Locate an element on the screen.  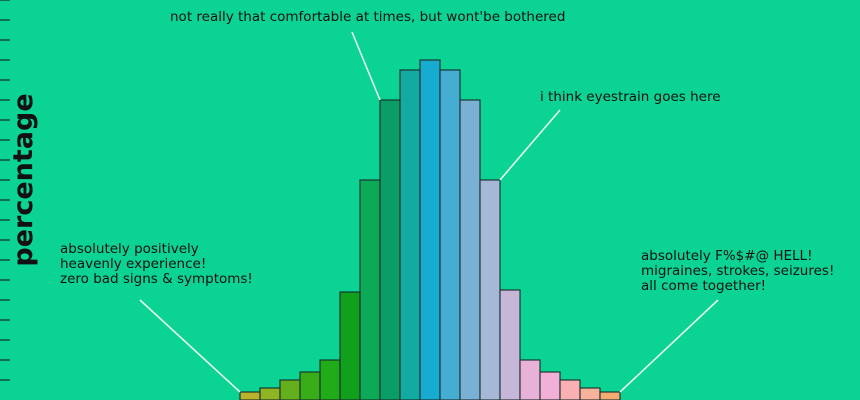
annotation-line: all come together! is located at coordinates (703, 286).